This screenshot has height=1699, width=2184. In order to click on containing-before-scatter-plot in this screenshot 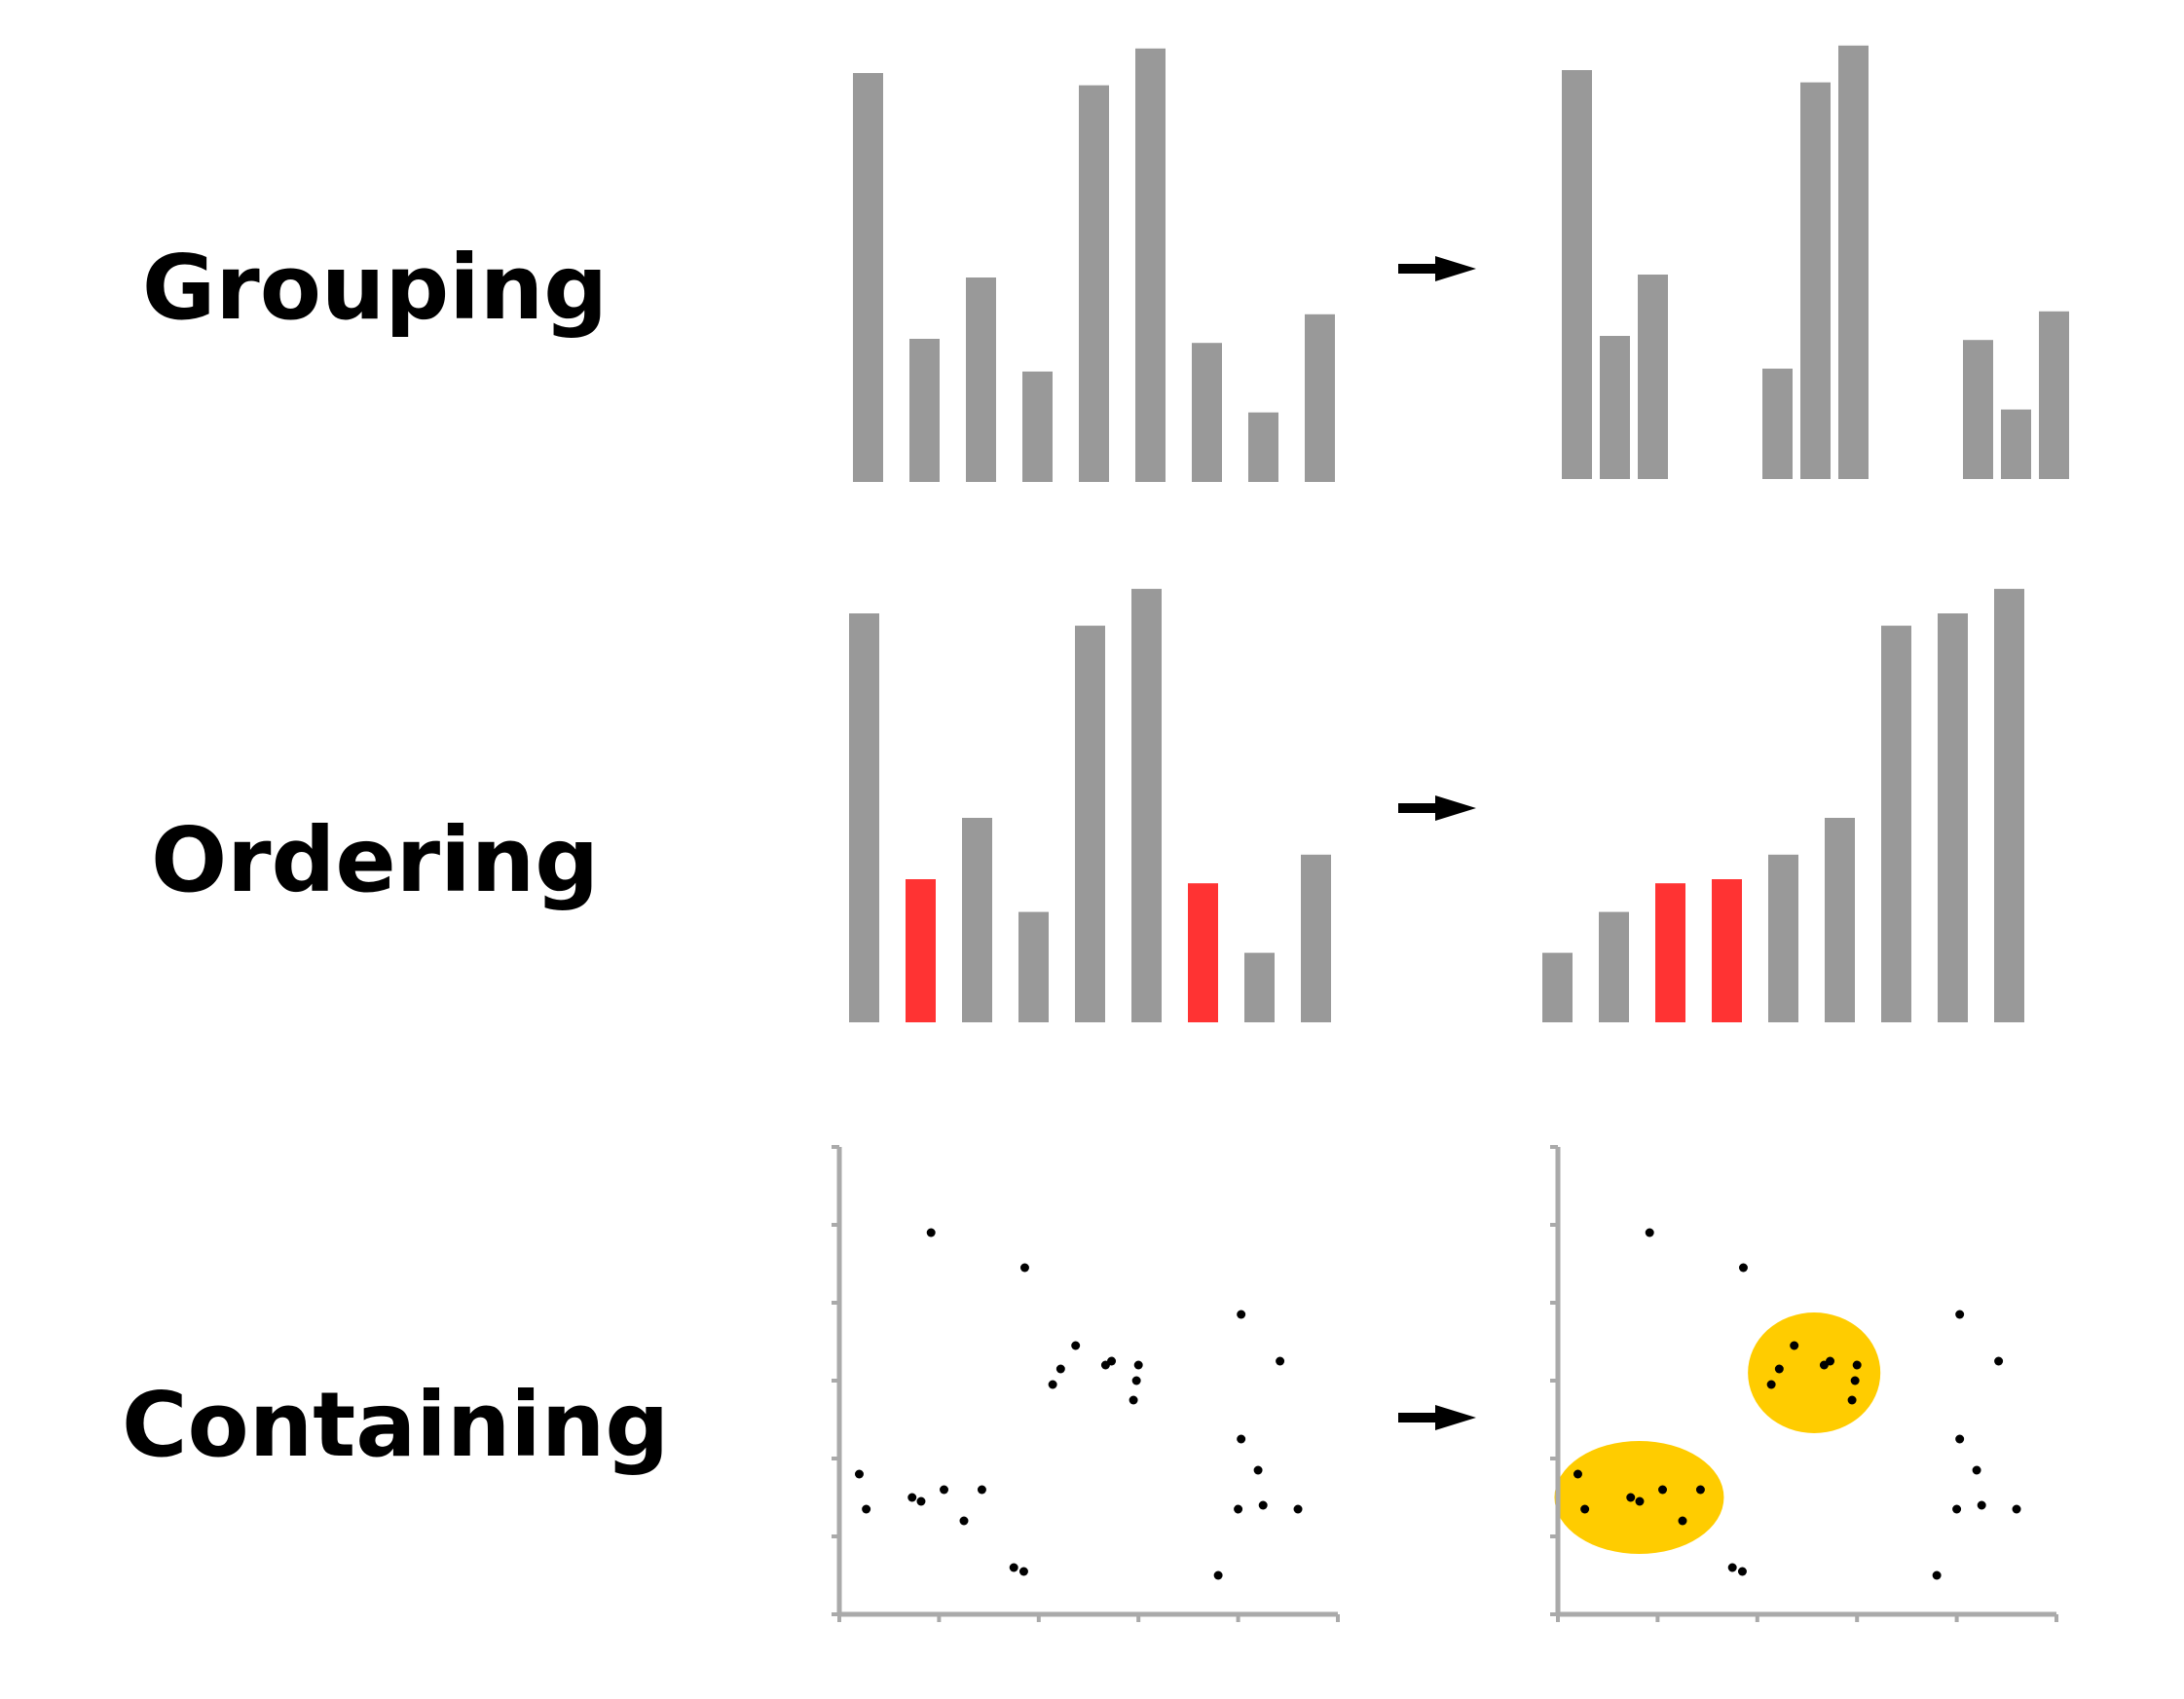, I will do `click(1086, 1383)`.